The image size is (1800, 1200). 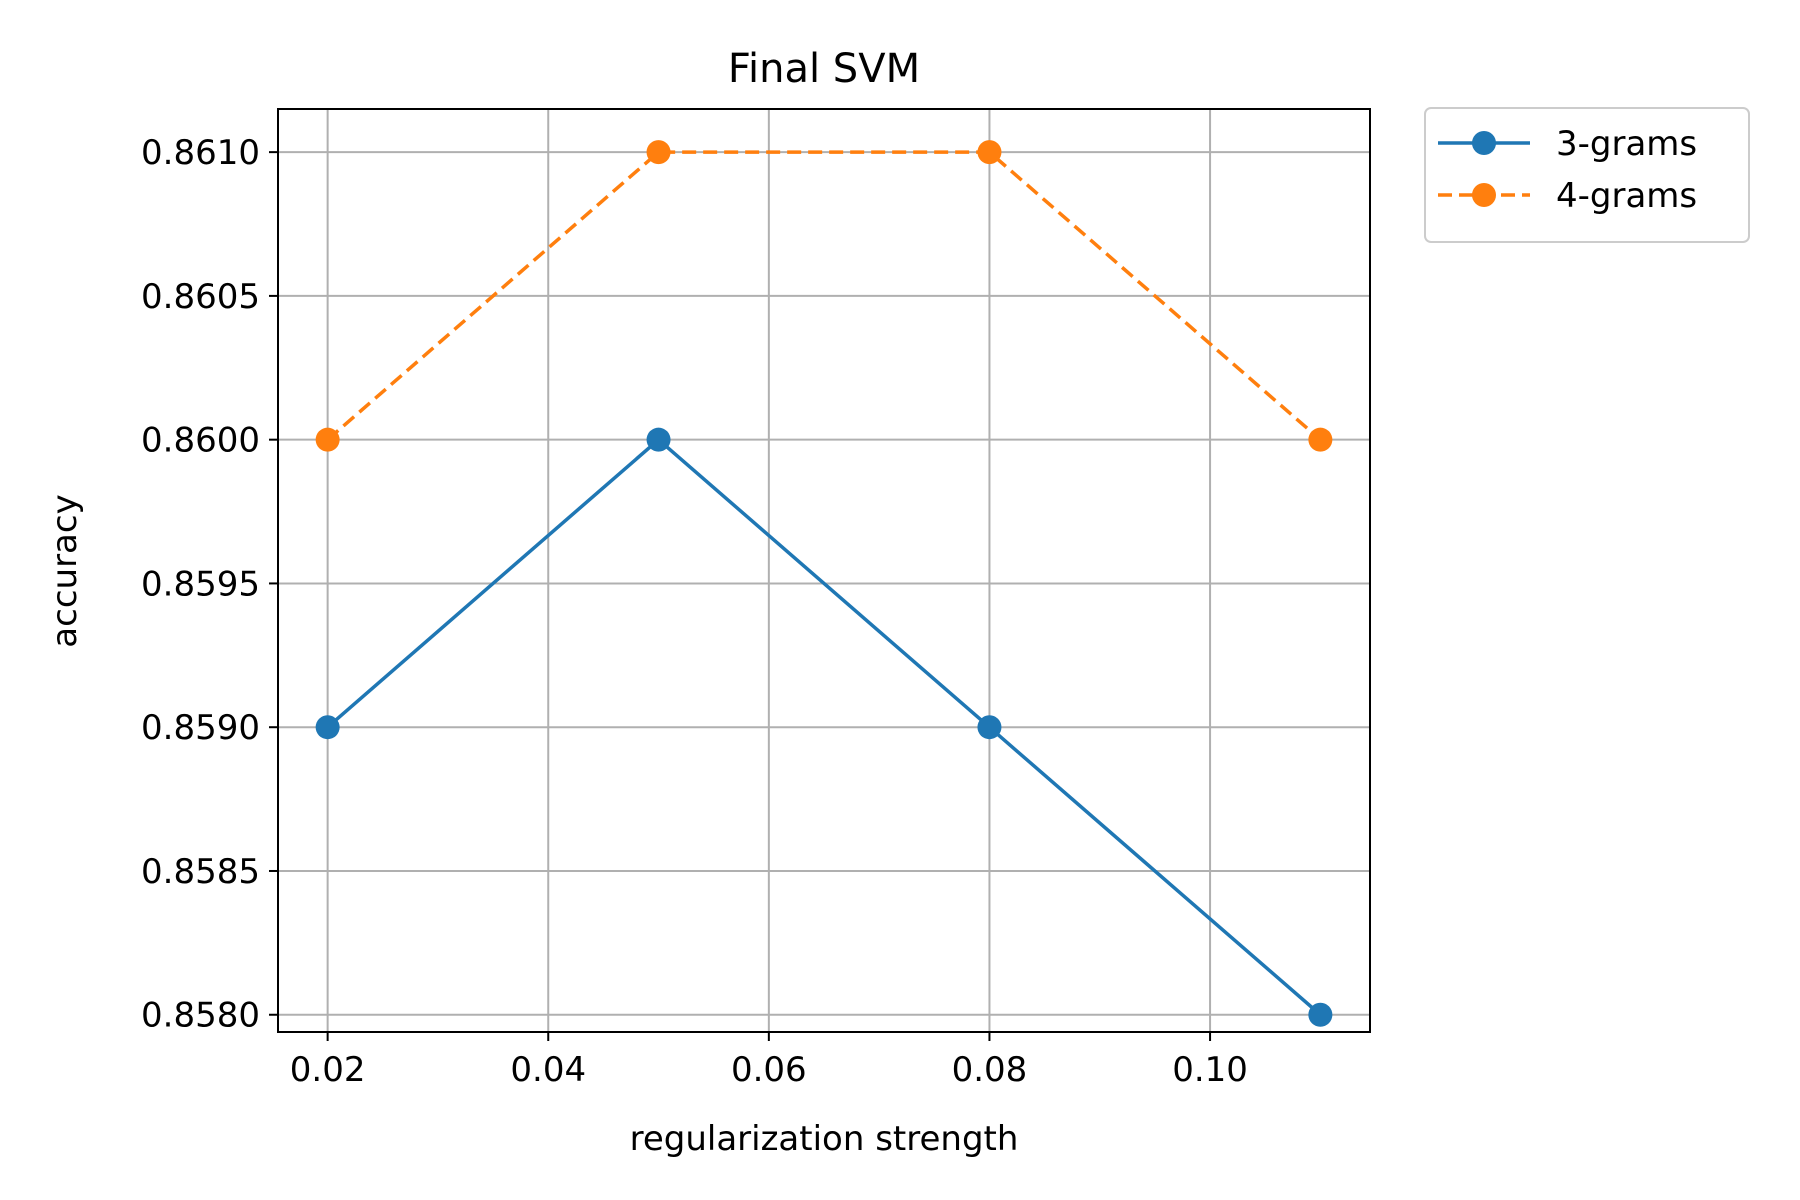 What do you see at coordinates (769, 1070) in the screenshot?
I see `x-tick-label: 0.06` at bounding box center [769, 1070].